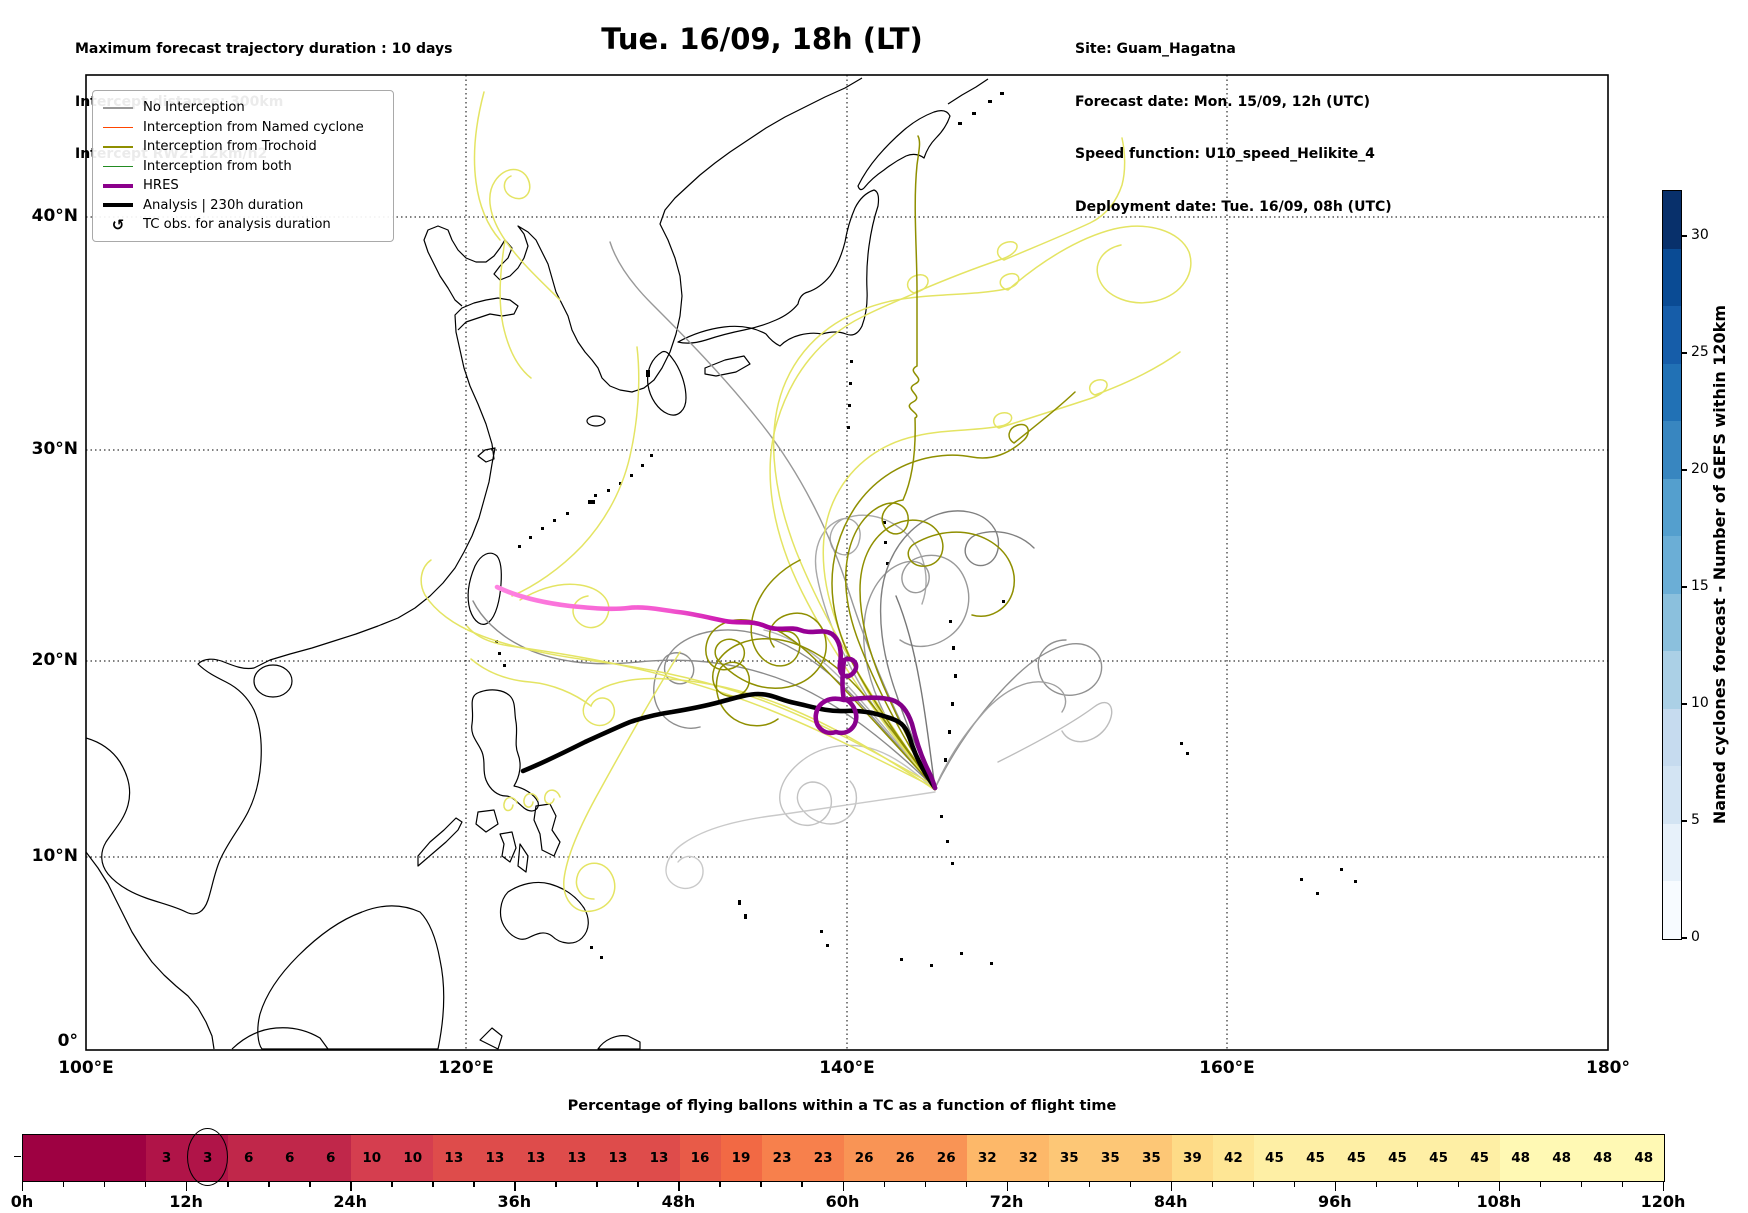 Image resolution: width=1748 pixels, height=1213 pixels. What do you see at coordinates (1233, 1158) in the screenshot?
I see `strip-cell-value: 42` at bounding box center [1233, 1158].